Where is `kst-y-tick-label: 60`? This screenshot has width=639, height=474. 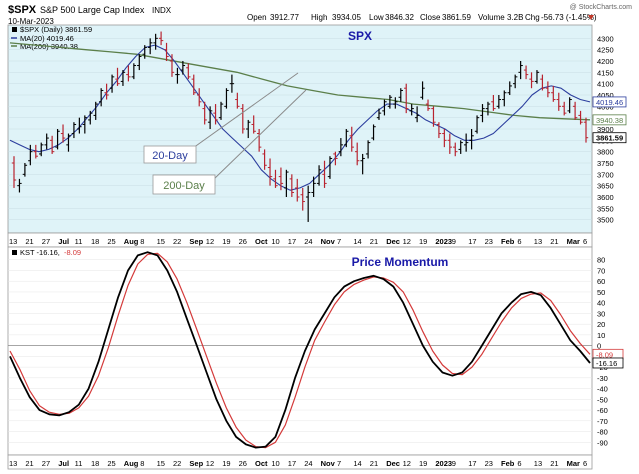
kst-y-tick-label: 60 is located at coordinates (601, 281).